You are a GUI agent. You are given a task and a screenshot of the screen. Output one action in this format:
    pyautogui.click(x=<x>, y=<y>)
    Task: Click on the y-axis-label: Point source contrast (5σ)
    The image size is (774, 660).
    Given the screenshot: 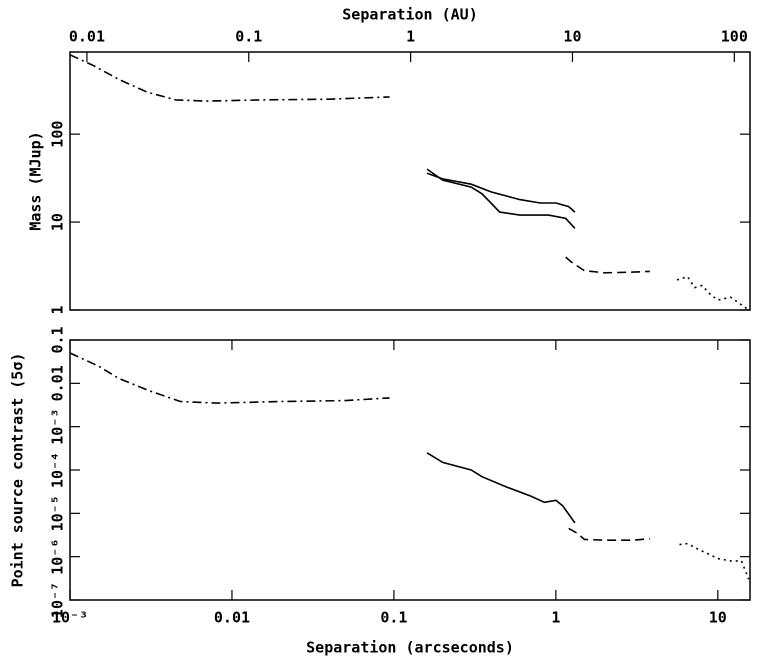 What is the action you would take?
    pyautogui.click(x=18, y=470)
    